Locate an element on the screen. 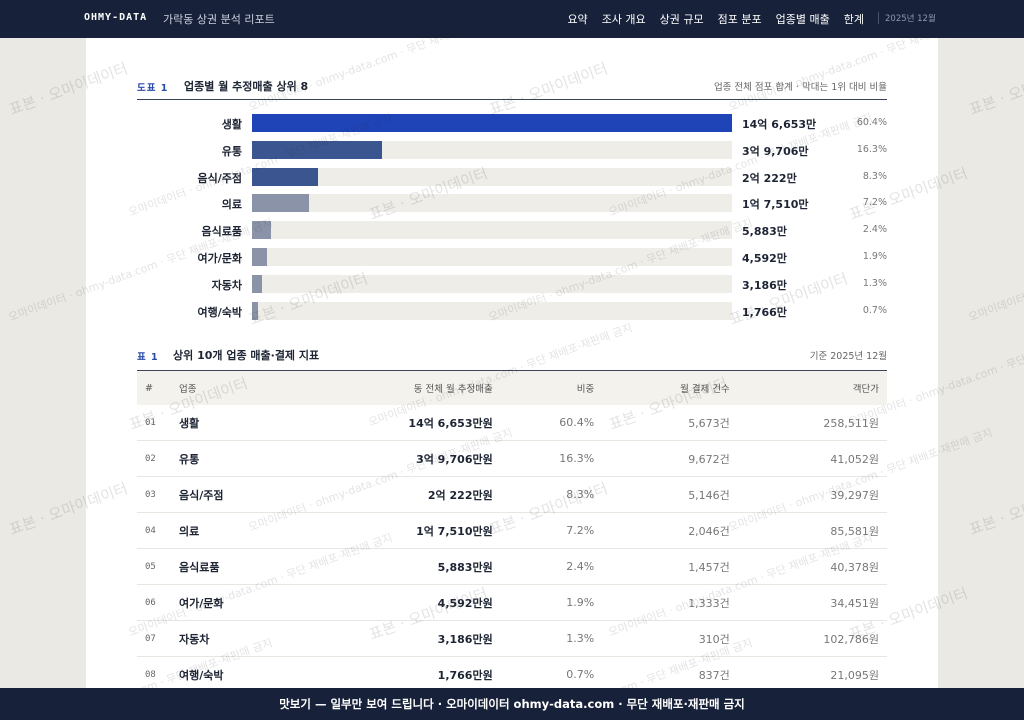  table-cell: 생활 is located at coordinates (232, 423).